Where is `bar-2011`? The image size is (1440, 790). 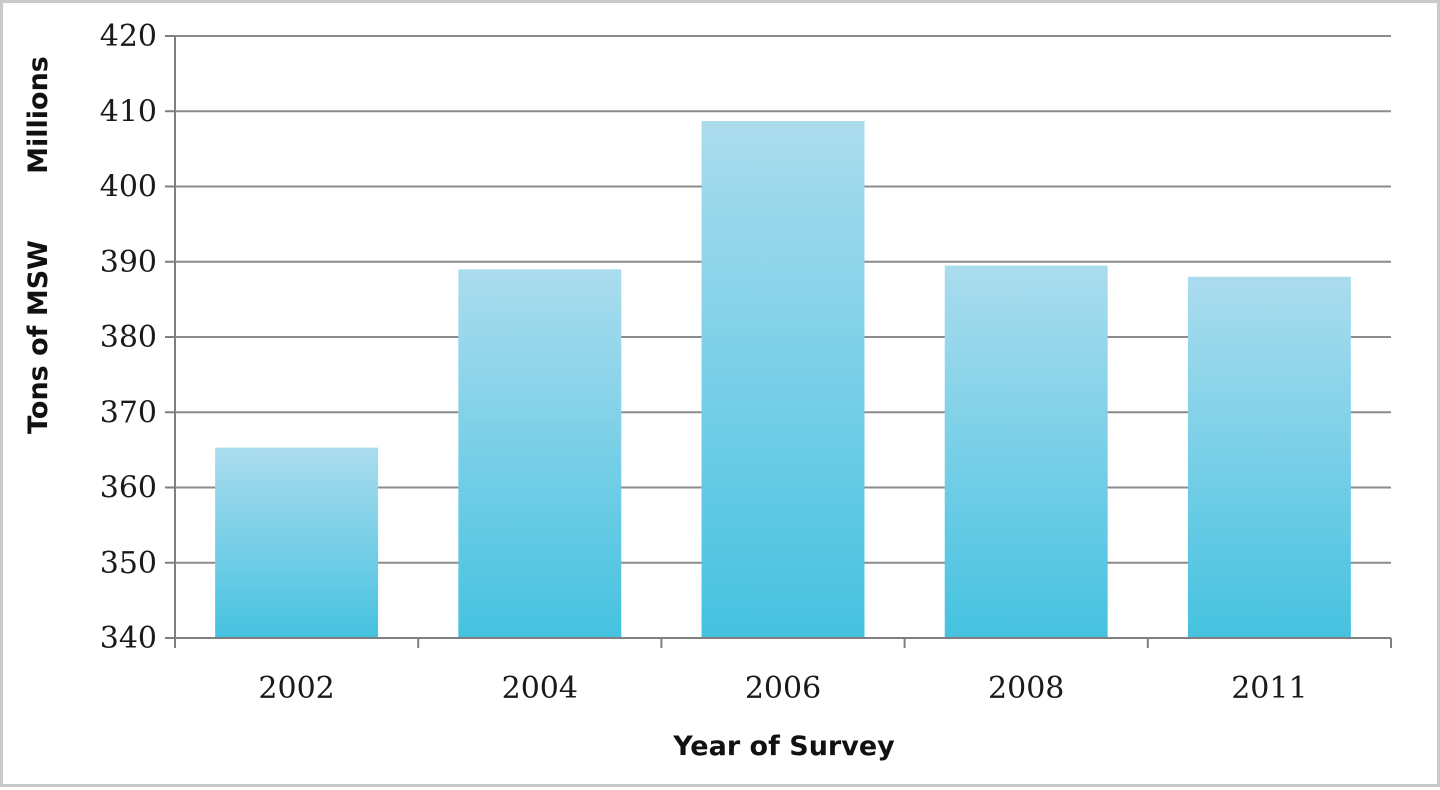 bar-2011 is located at coordinates (1269, 457).